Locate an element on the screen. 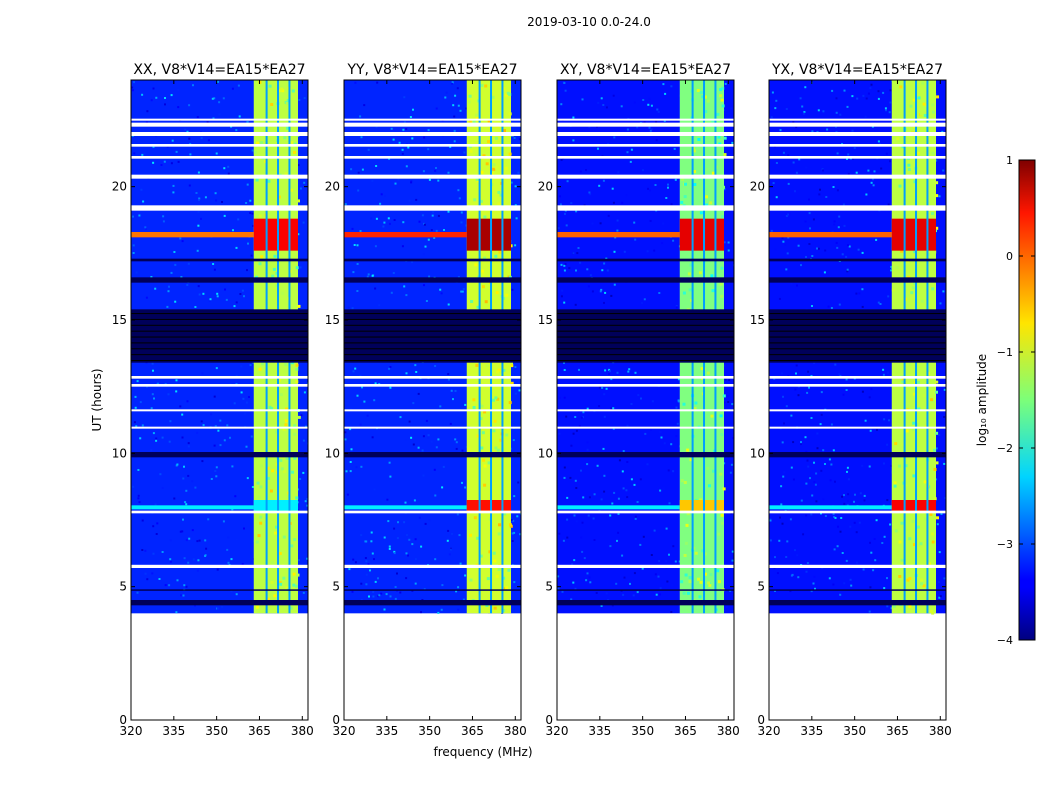  colorbar-tick-label: −4 is located at coordinates (1005, 640).